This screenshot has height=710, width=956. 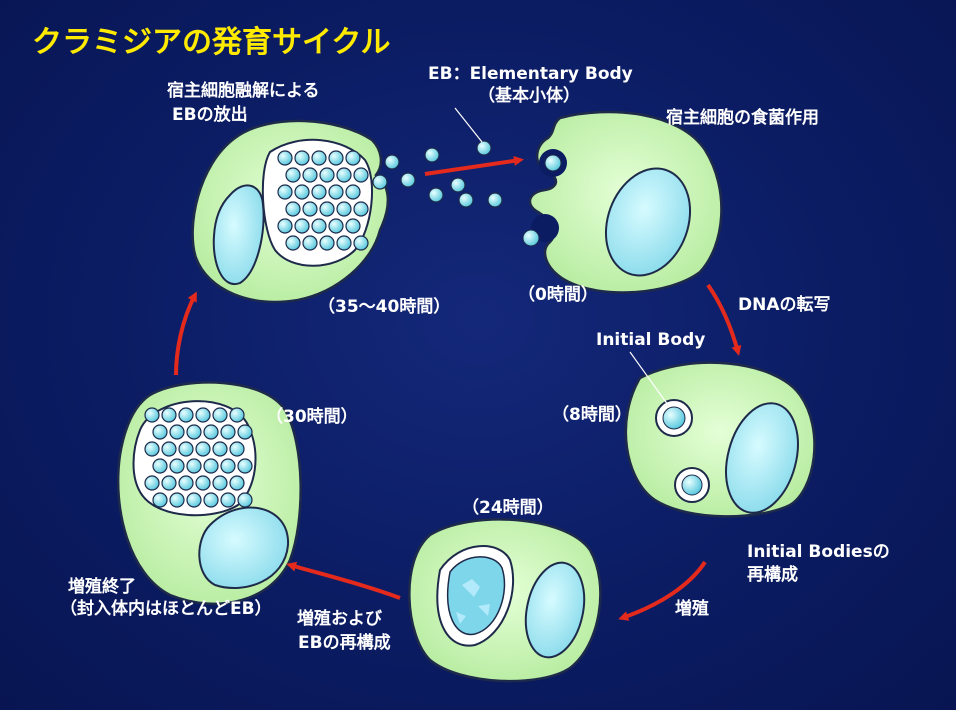 I want to click on diagram-title: クラミジアの発育サイクル, so click(x=211, y=42).